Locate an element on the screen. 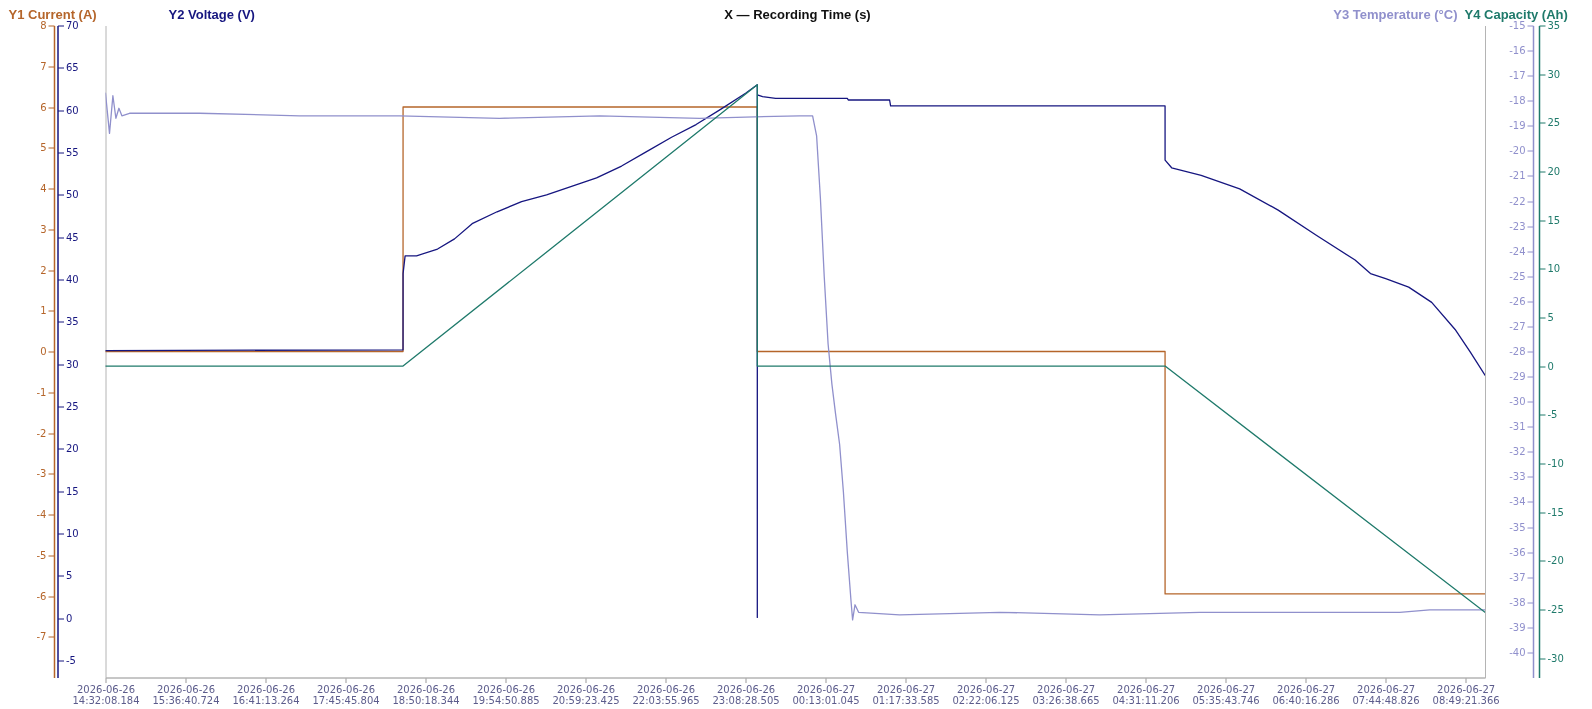 This screenshot has width=1592, height=709. y3-tick-label: -23 is located at coordinates (1517, 226).